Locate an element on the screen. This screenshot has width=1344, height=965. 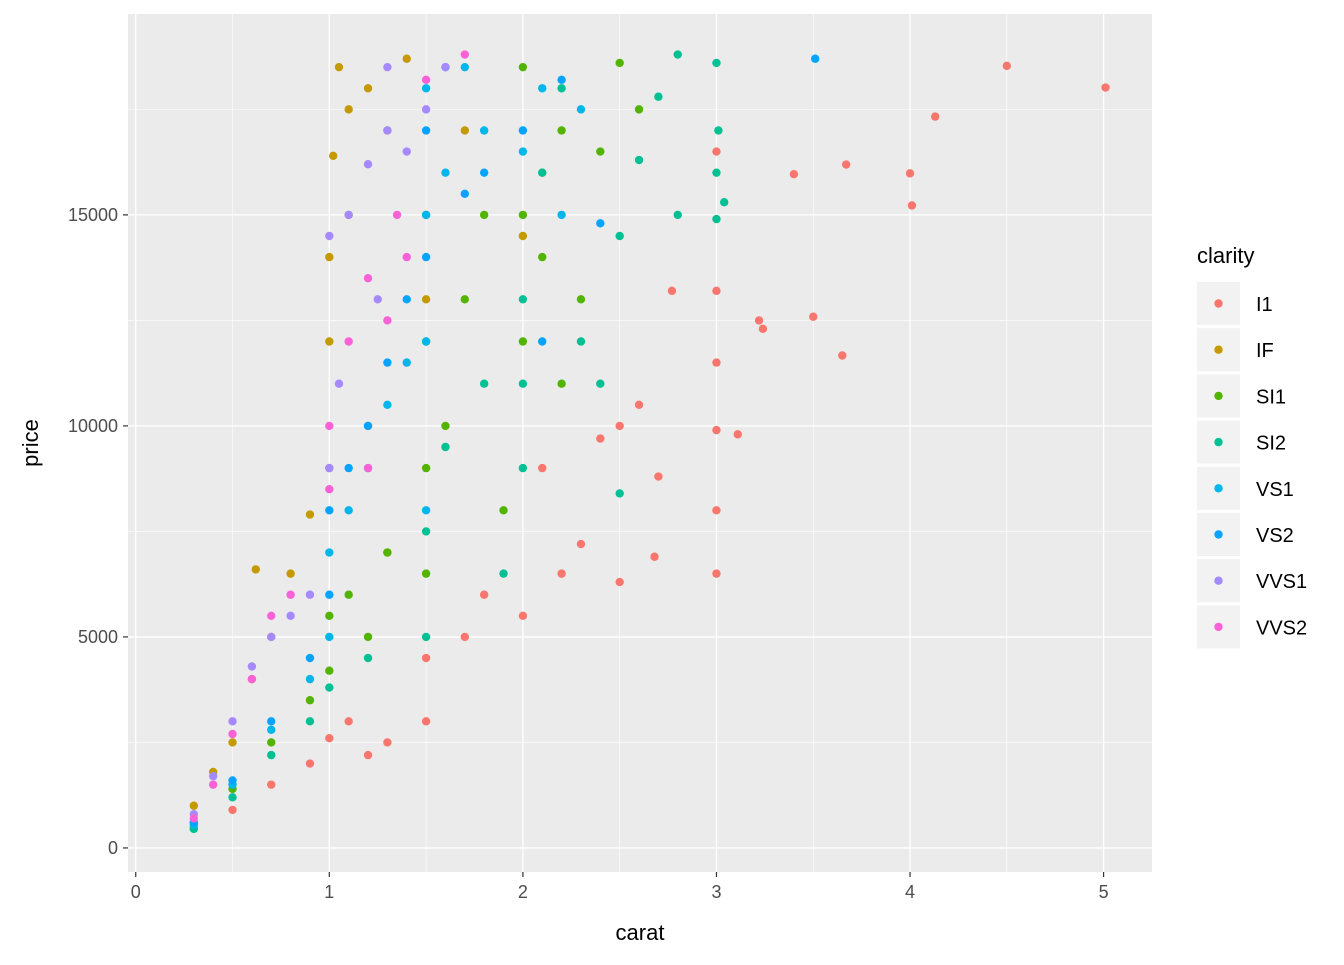
legend-label: VS1 is located at coordinates (1275, 490).